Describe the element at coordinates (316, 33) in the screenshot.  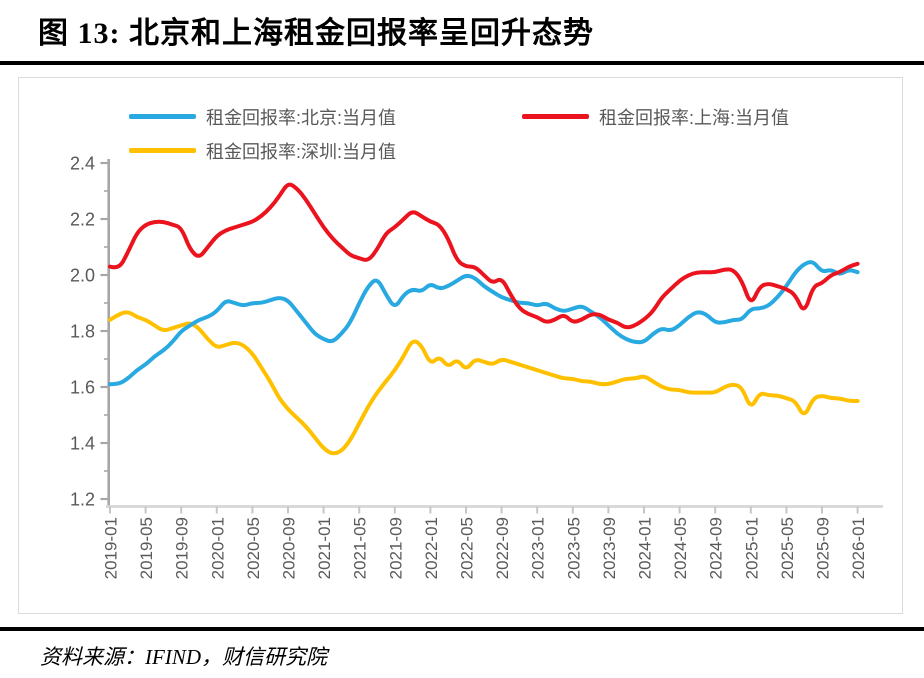
I see `figure-title: 图 13: 北京和上海租金回报率呈回升态势` at that location.